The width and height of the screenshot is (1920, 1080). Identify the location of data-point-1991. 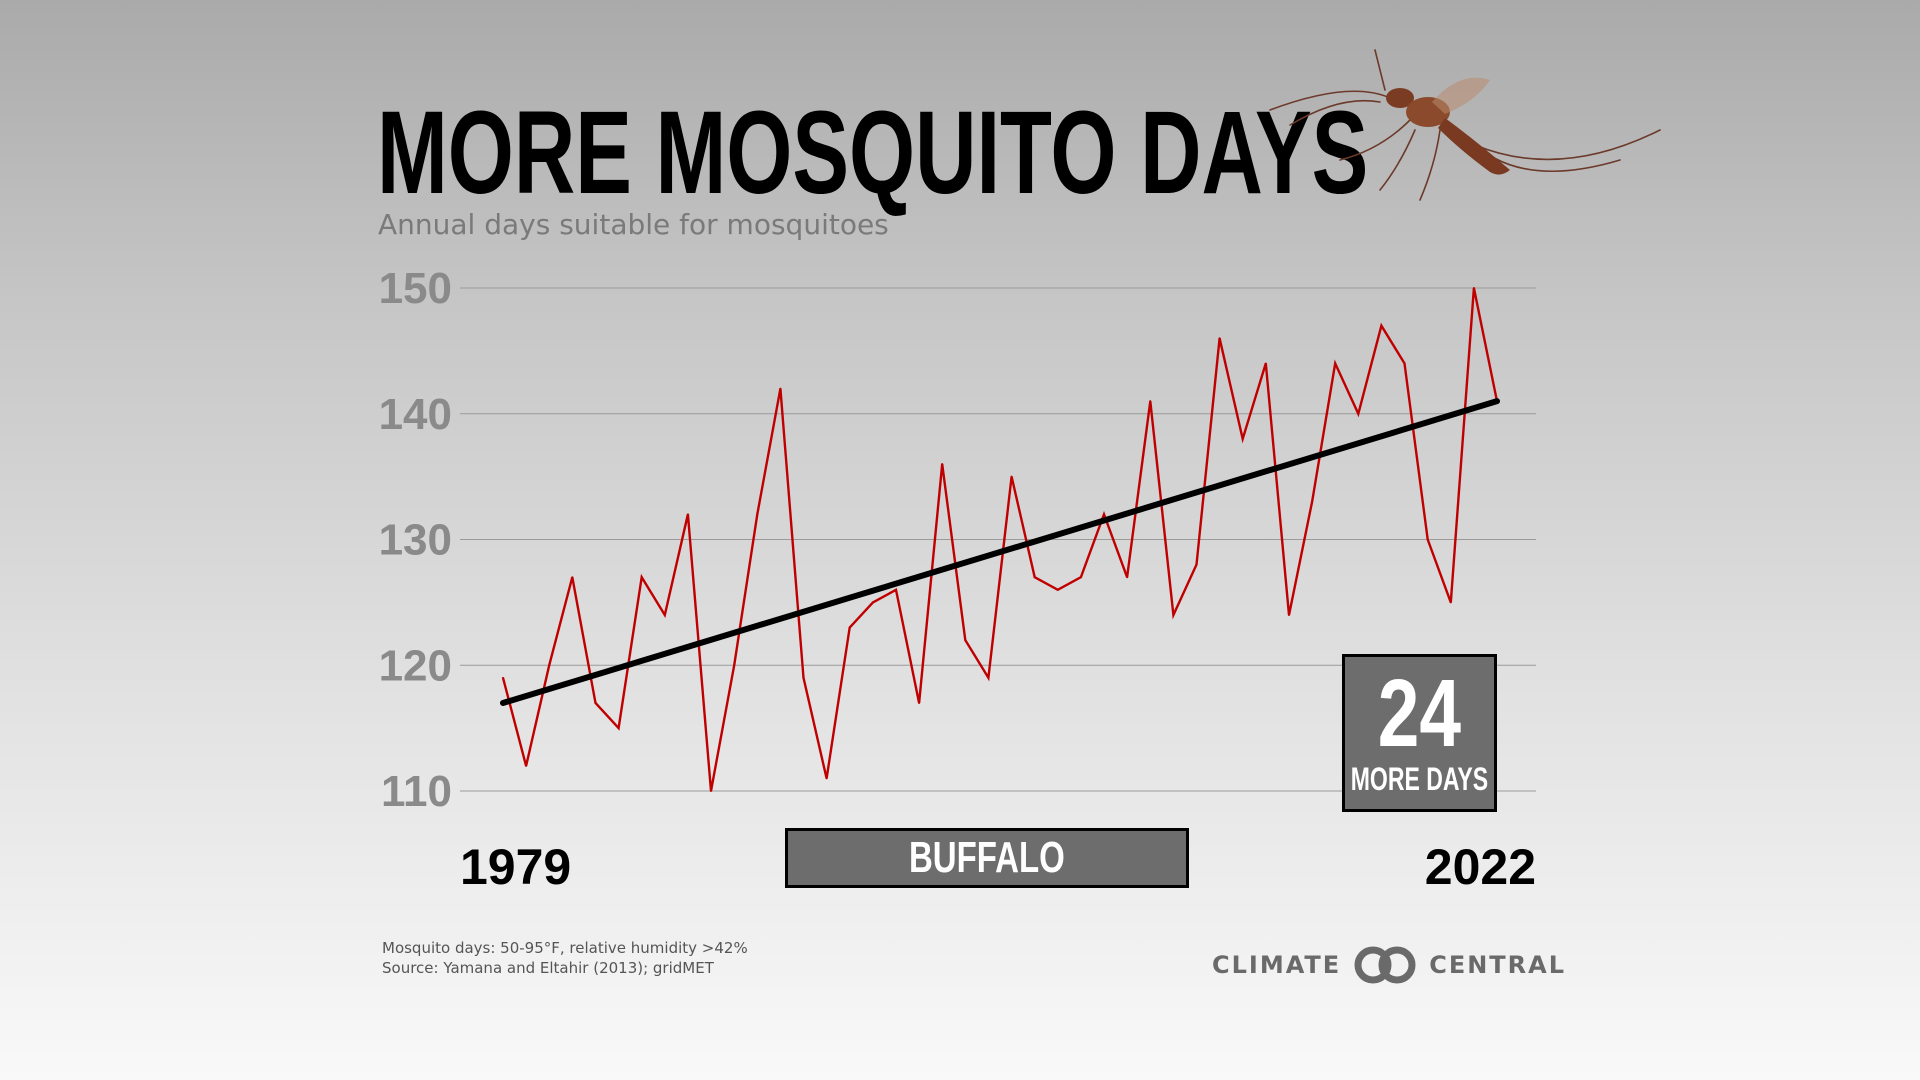
(780, 388).